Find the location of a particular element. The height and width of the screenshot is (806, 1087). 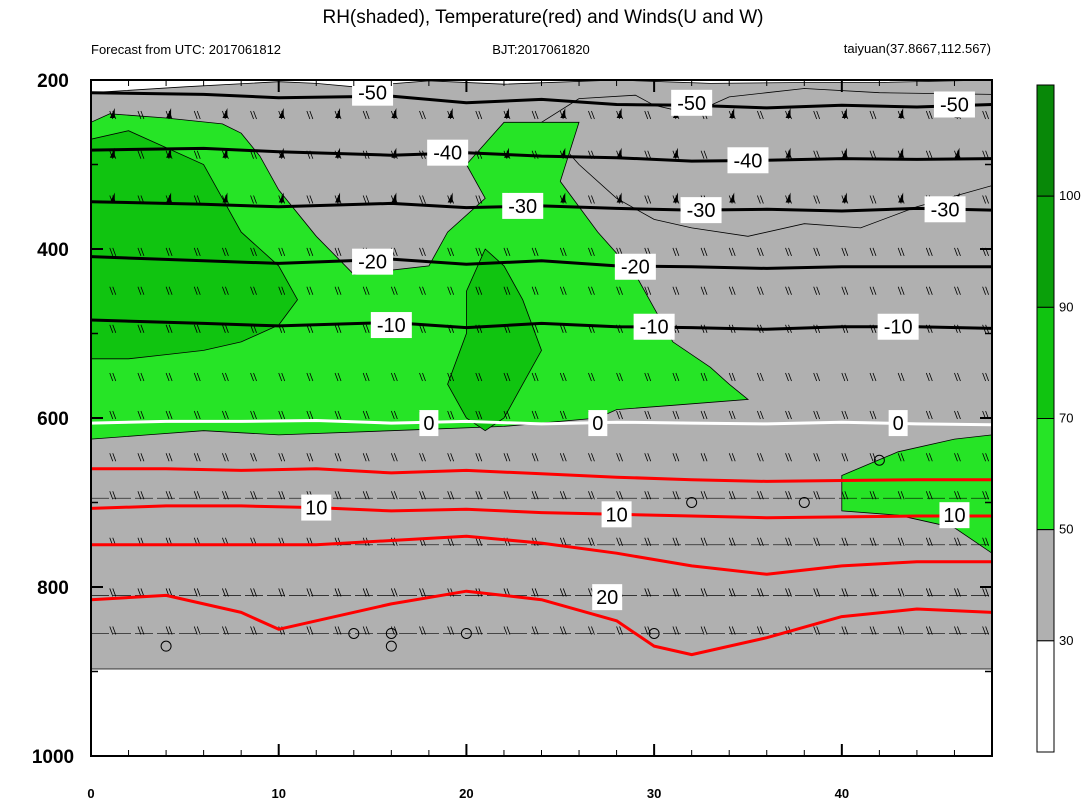

temperature-label-14: 0 is located at coordinates (598, 423).